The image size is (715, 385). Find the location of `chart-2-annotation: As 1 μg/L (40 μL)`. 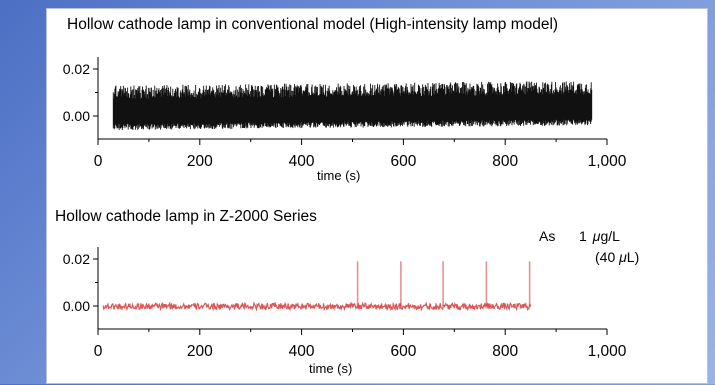

chart-2-annotation: As 1 μg/L (40 μL) is located at coordinates (589, 246).